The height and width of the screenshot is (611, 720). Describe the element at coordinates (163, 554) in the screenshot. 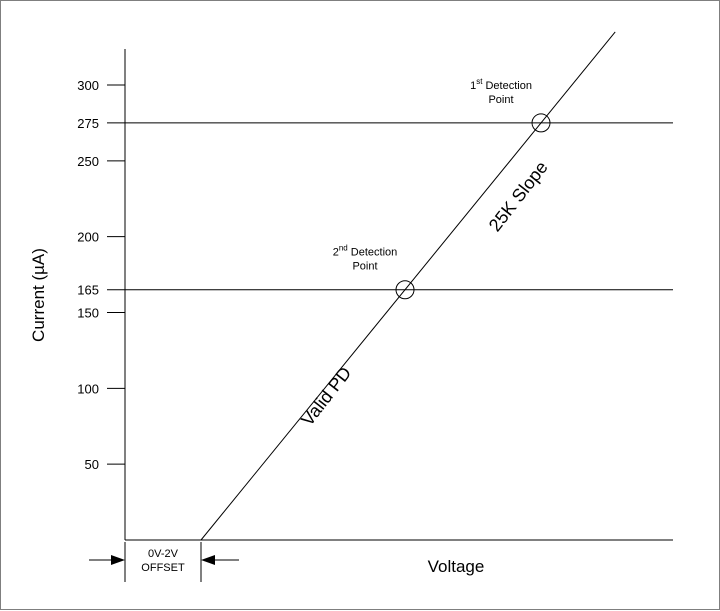

I see `offset-label-line1: 0V-2V` at that location.